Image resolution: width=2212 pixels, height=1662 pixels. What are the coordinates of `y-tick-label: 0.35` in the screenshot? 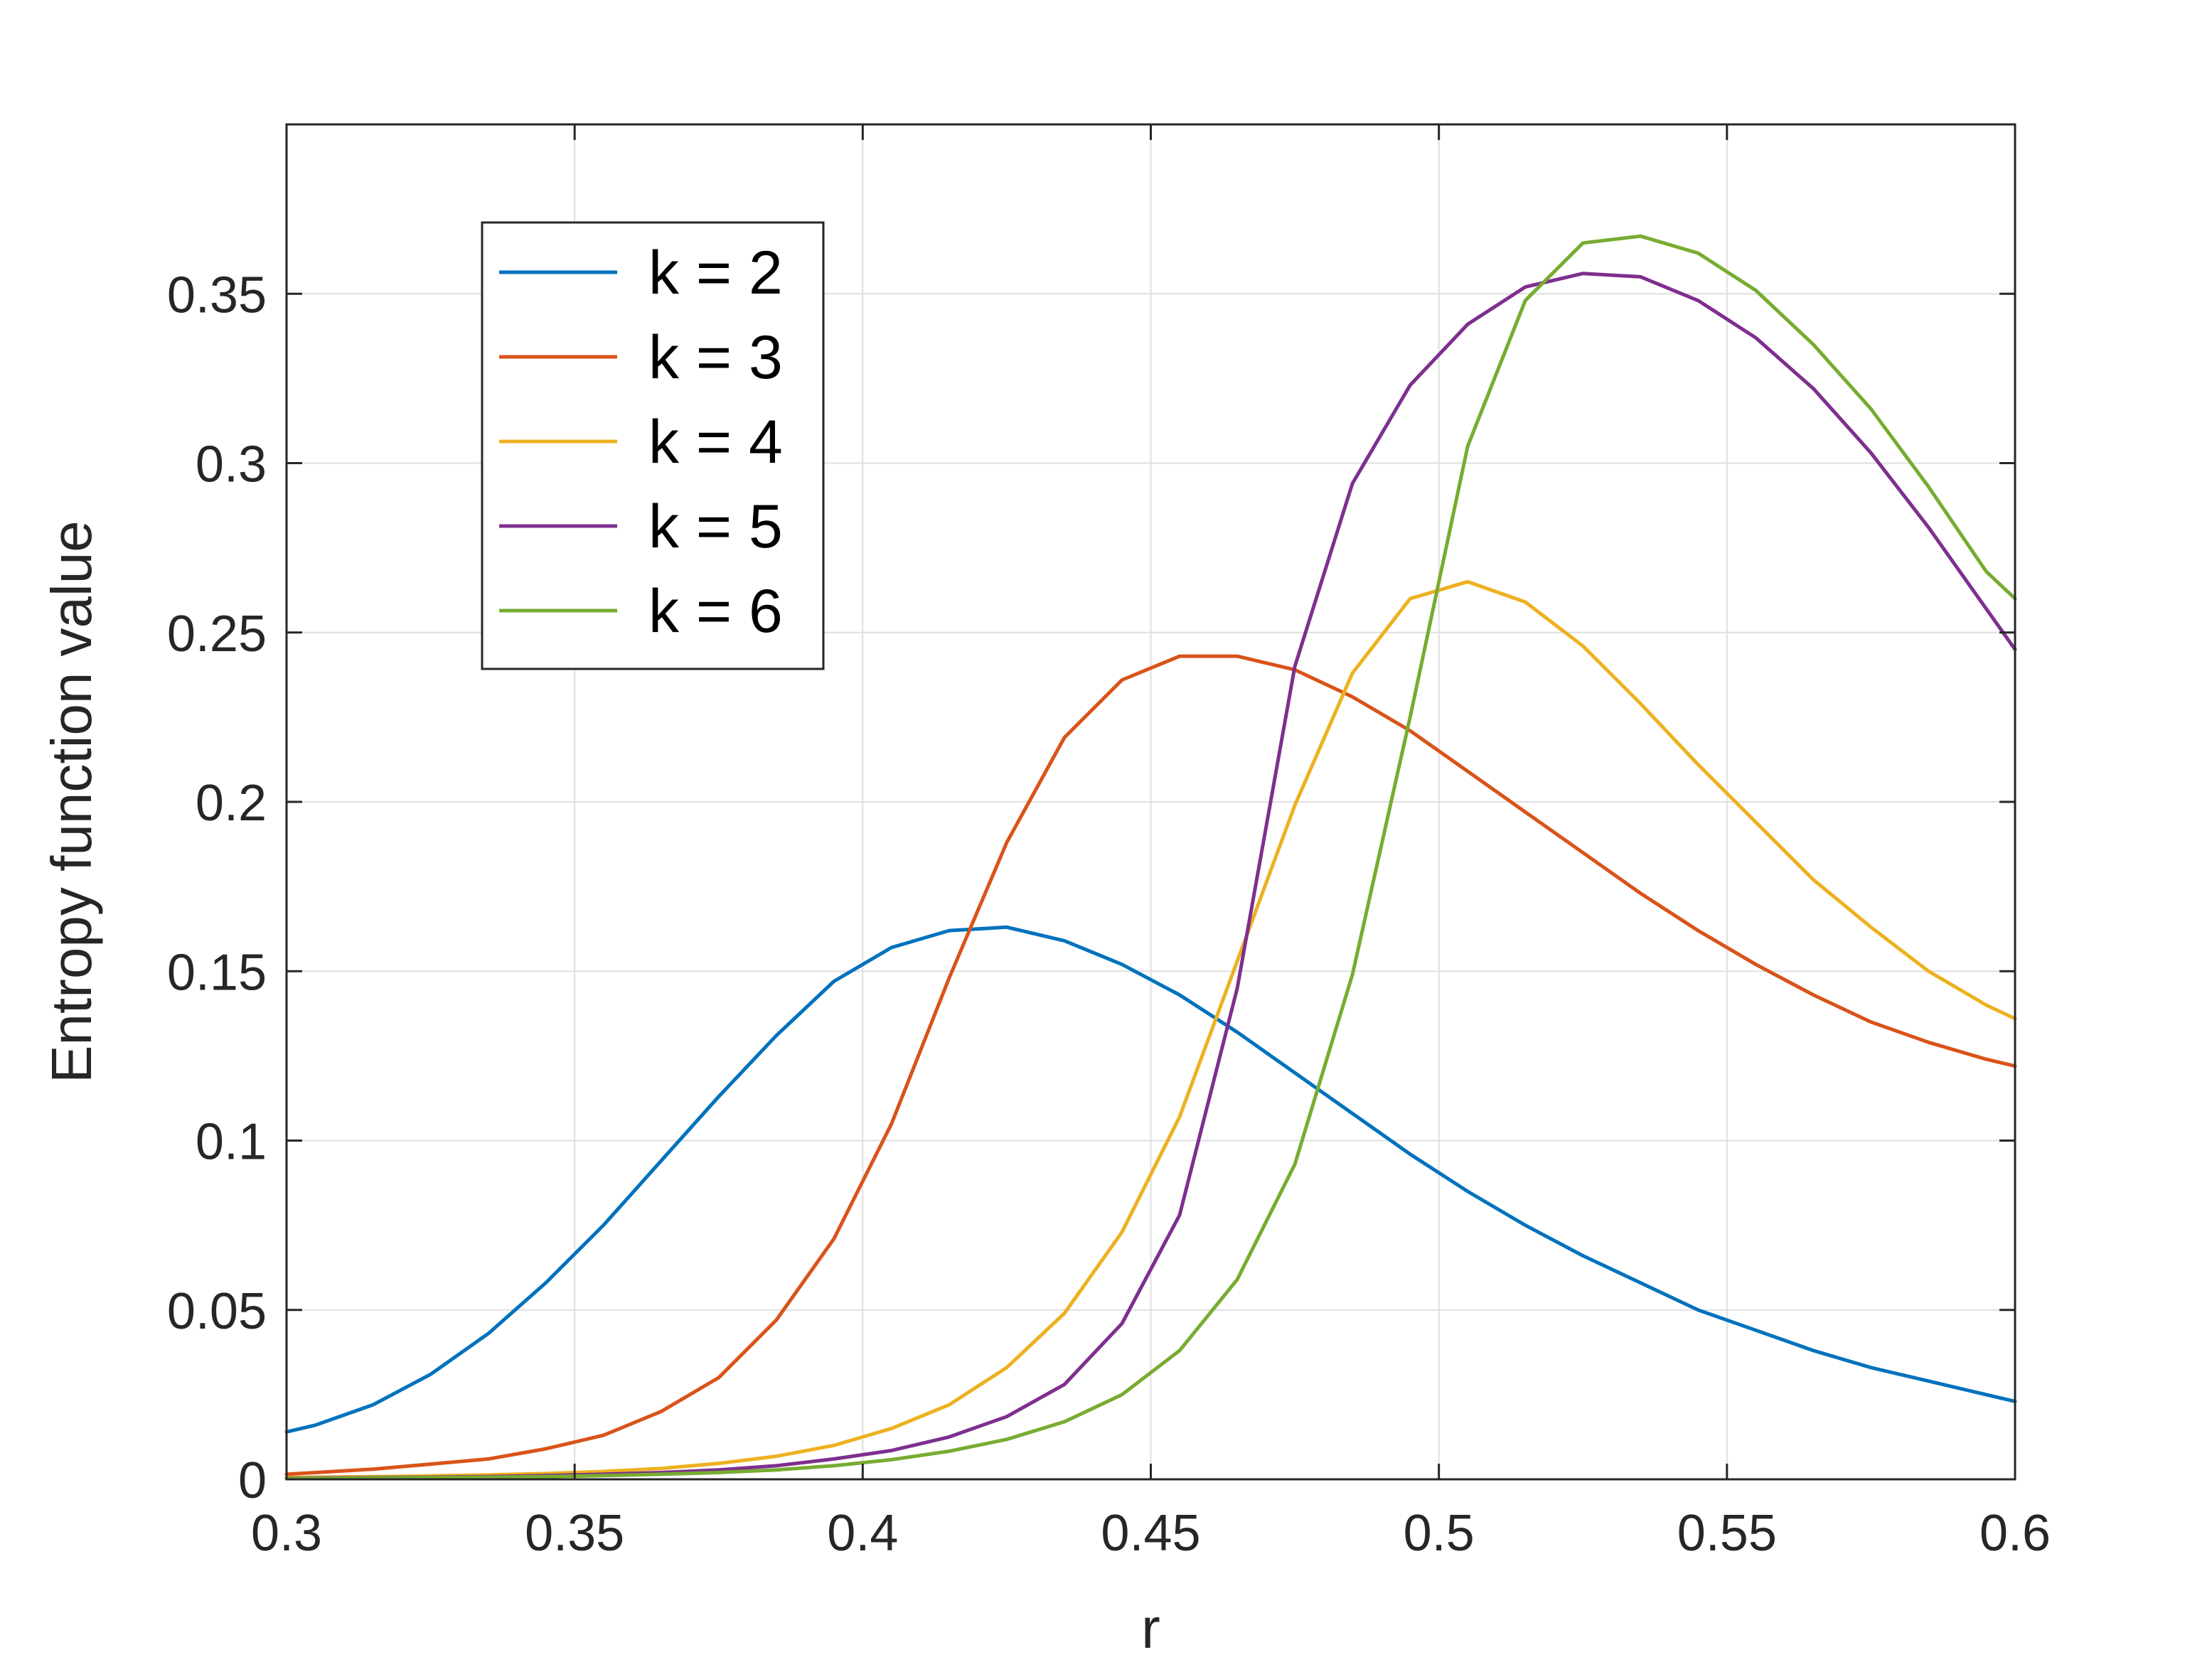 It's located at (217, 295).